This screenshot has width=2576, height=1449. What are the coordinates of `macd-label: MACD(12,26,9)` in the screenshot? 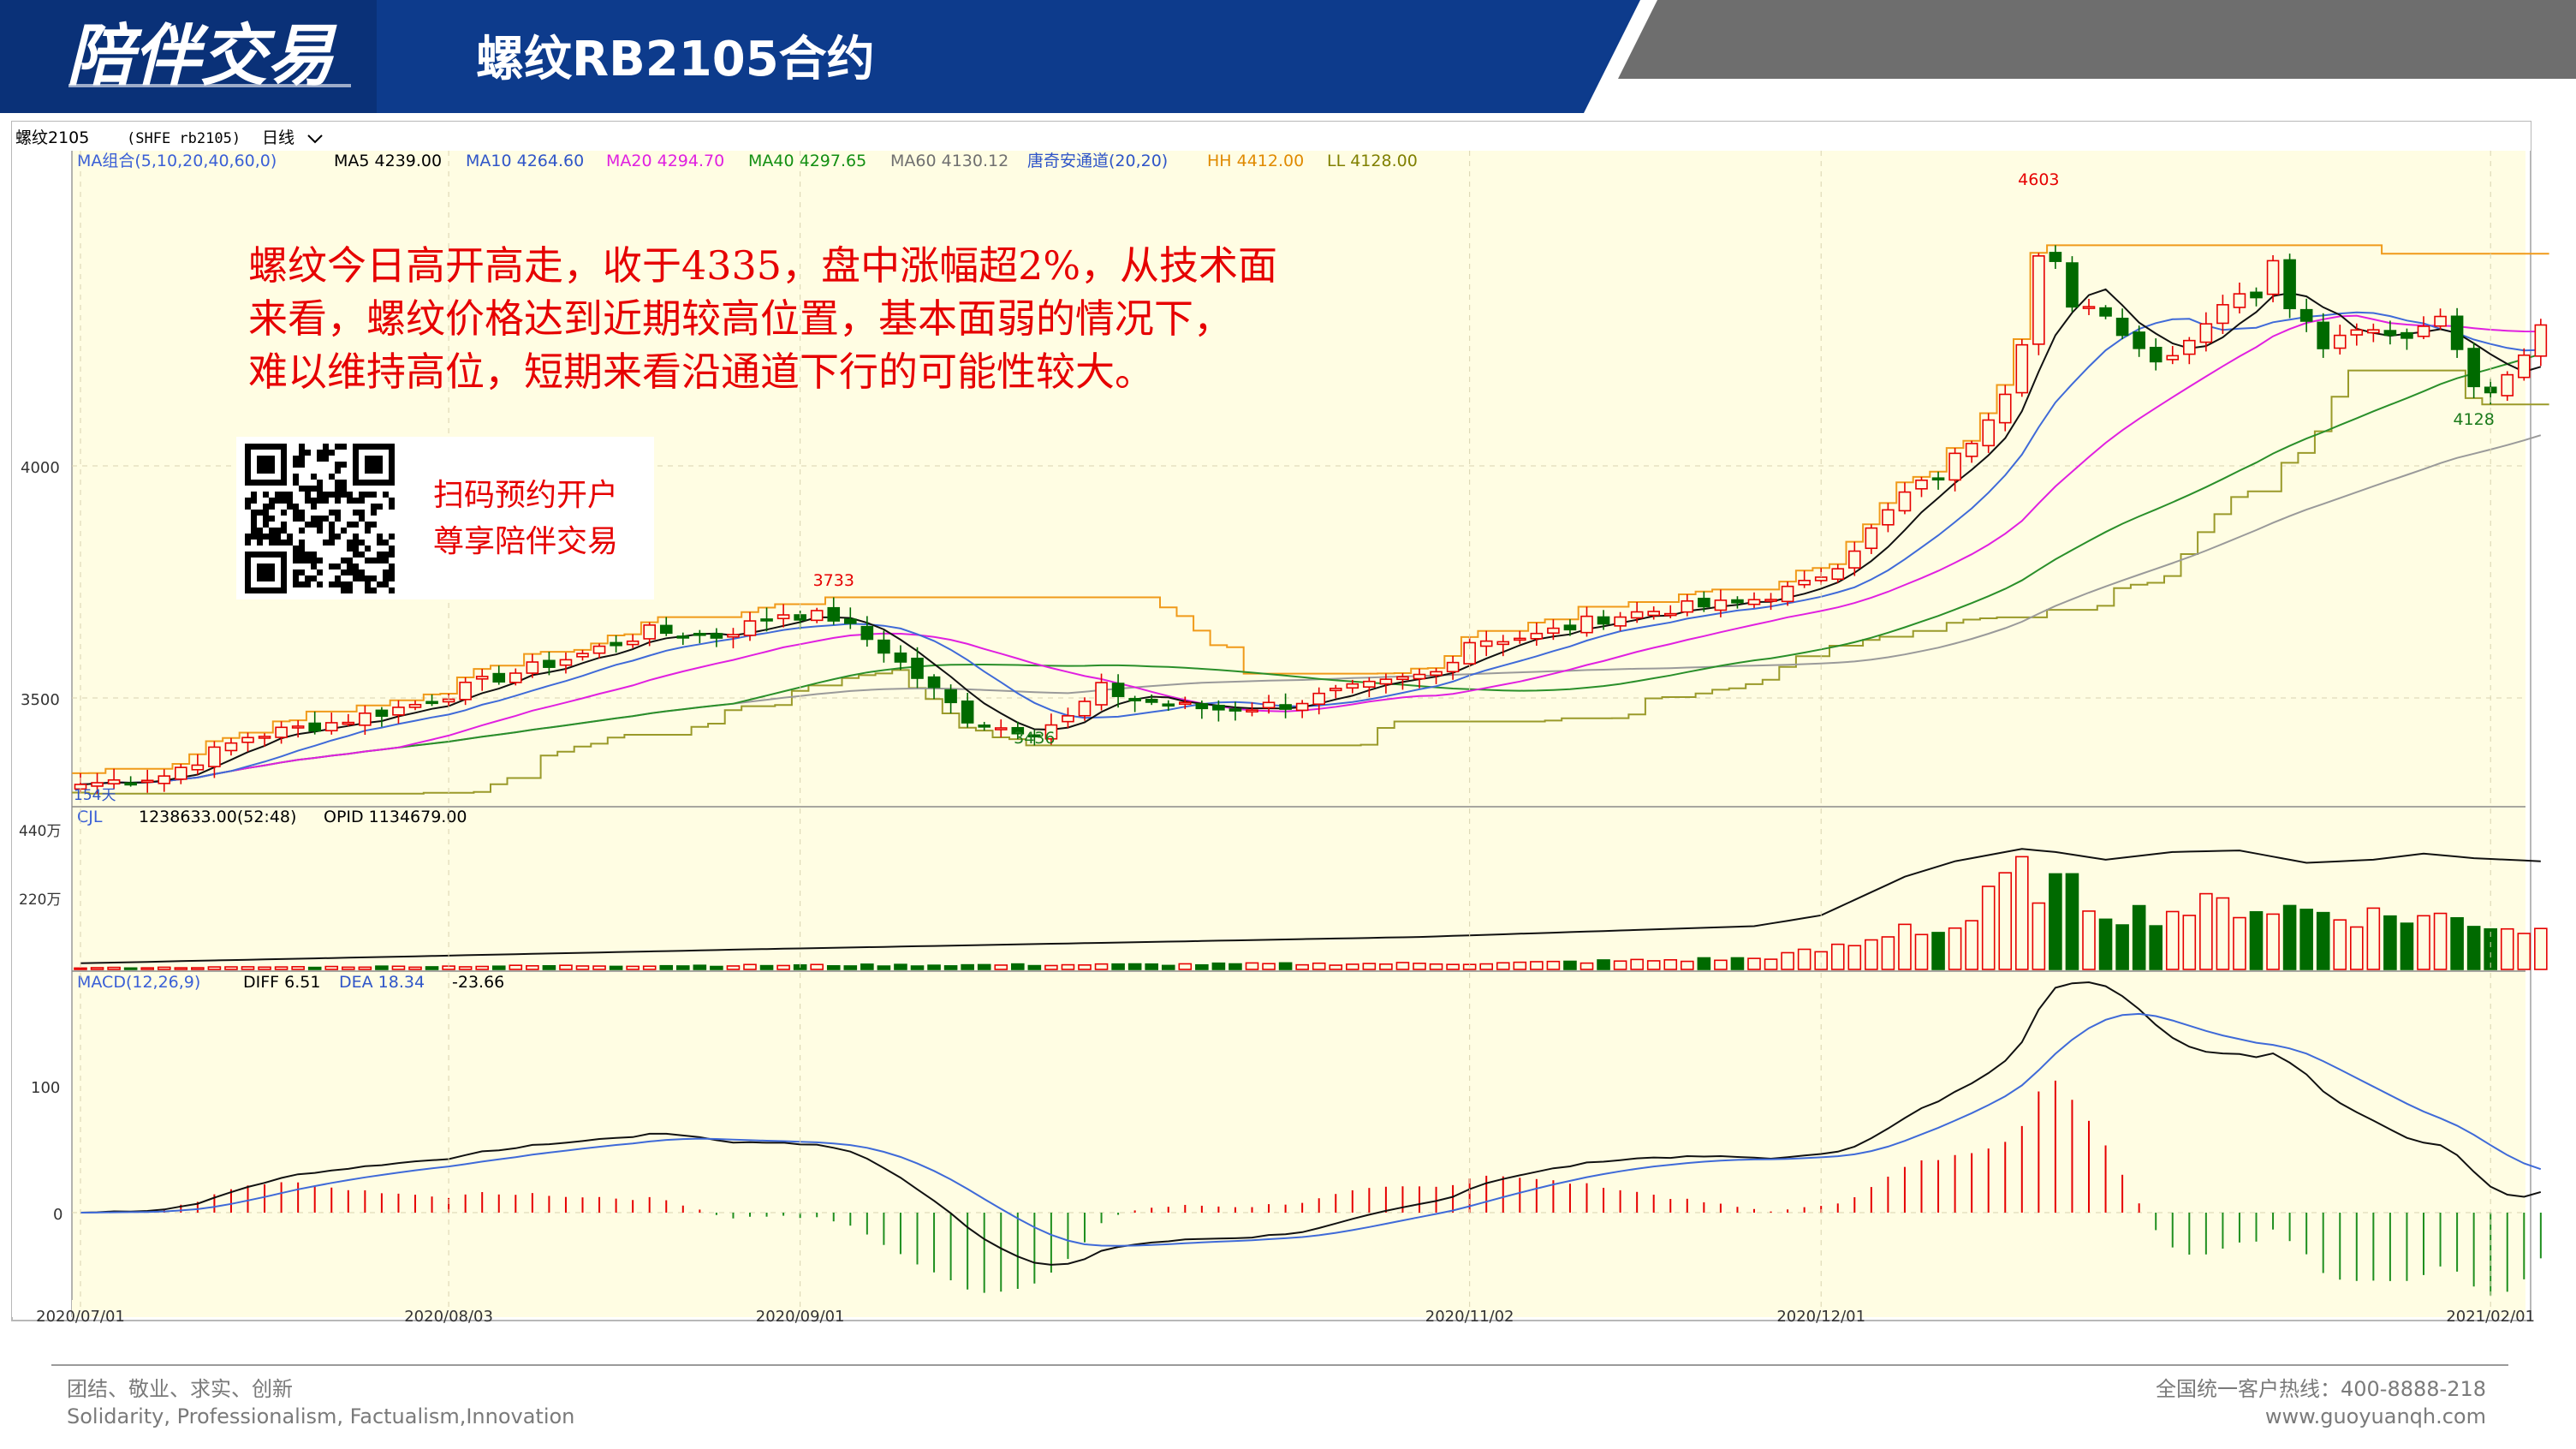 It's located at (138, 983).